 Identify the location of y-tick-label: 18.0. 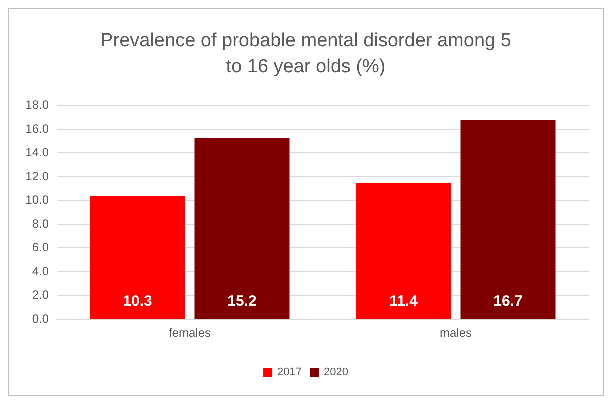
(38, 105).